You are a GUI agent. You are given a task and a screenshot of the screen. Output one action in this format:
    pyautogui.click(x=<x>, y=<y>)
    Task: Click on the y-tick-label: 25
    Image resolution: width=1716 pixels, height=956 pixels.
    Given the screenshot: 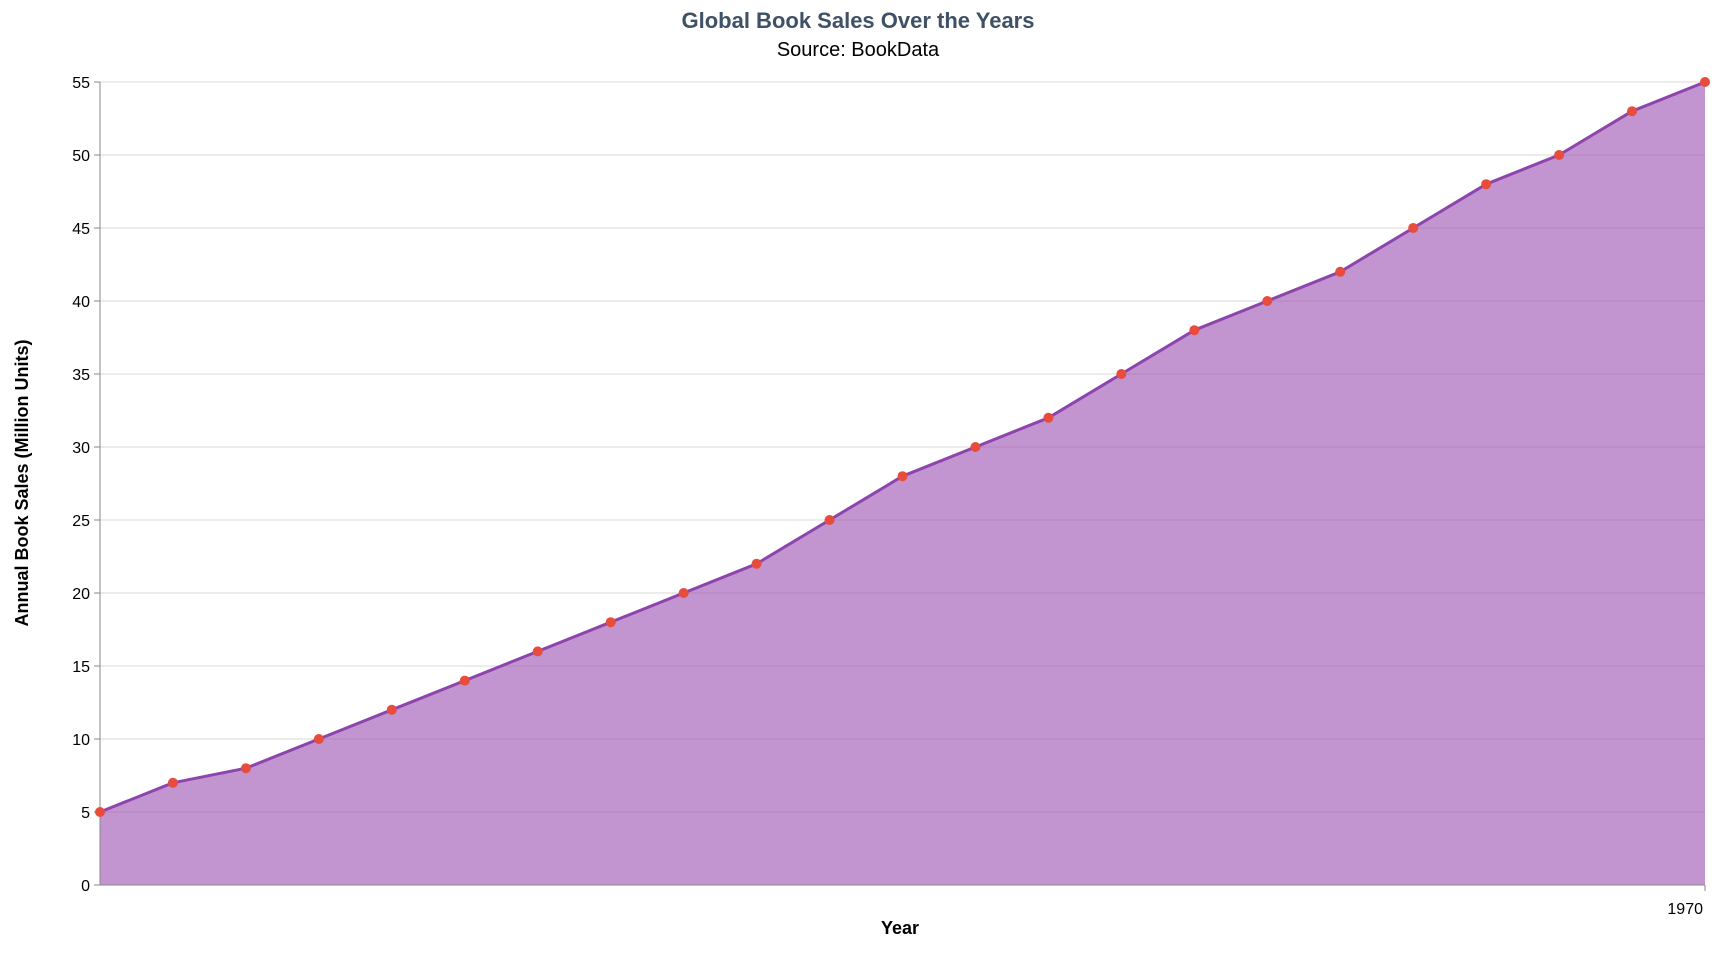 What is the action you would take?
    pyautogui.click(x=81, y=521)
    